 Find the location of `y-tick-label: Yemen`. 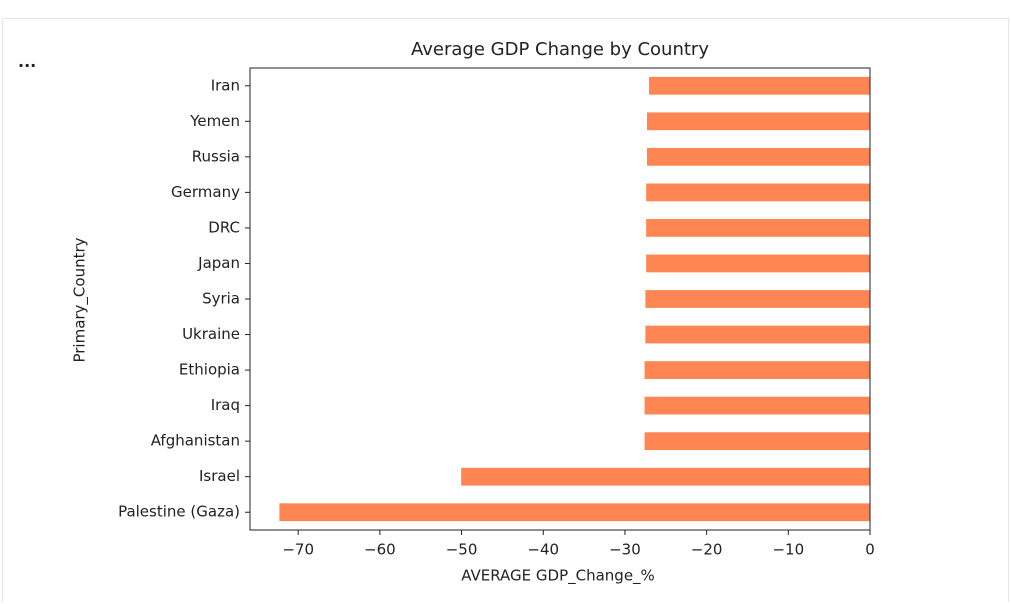

y-tick-label: Yemen is located at coordinates (214, 121).